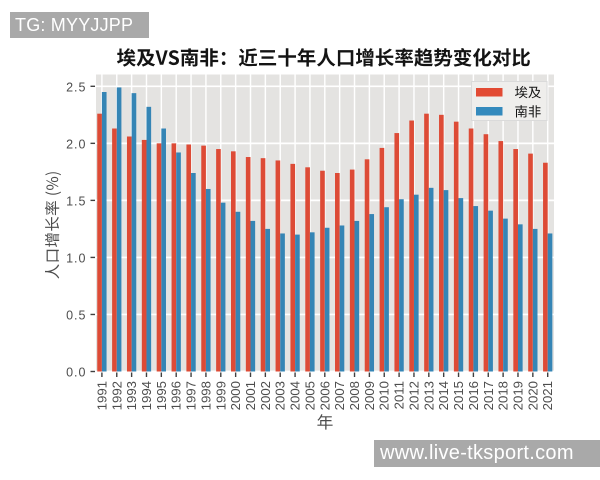 This screenshot has height=480, width=600. What do you see at coordinates (458, 395) in the screenshot?
I see `svg-text: 2015` at bounding box center [458, 395].